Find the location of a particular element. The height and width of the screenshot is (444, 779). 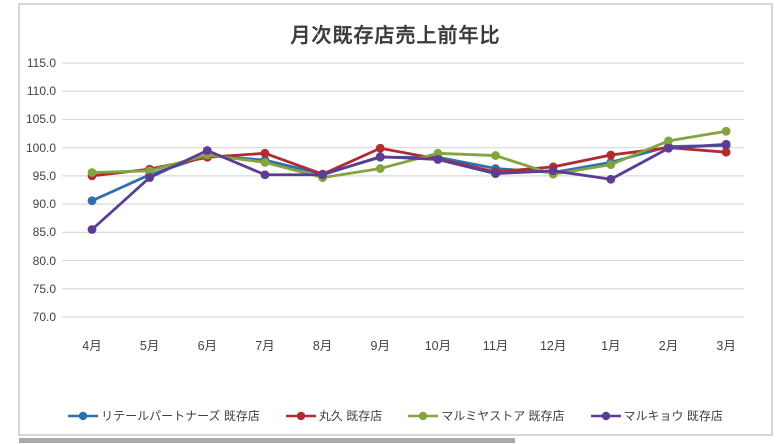

legend-item: リテールパートナーズ 既存店 is located at coordinates (164, 415).